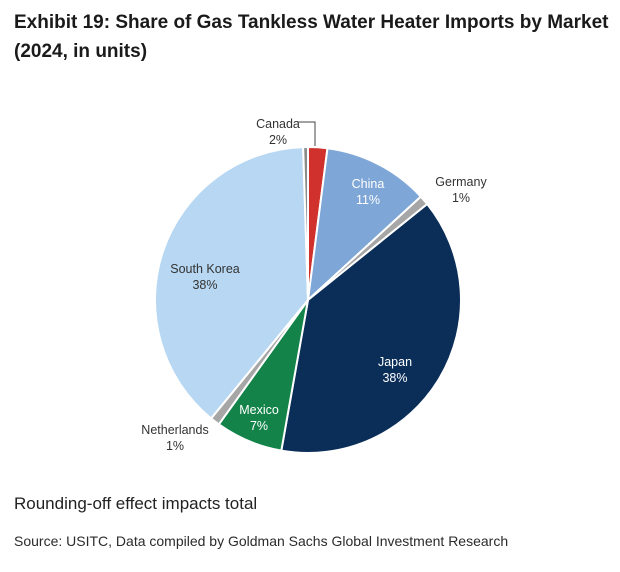 This screenshot has width=620, height=572. I want to click on slice-label-mexico: Mexico, so click(259, 410).